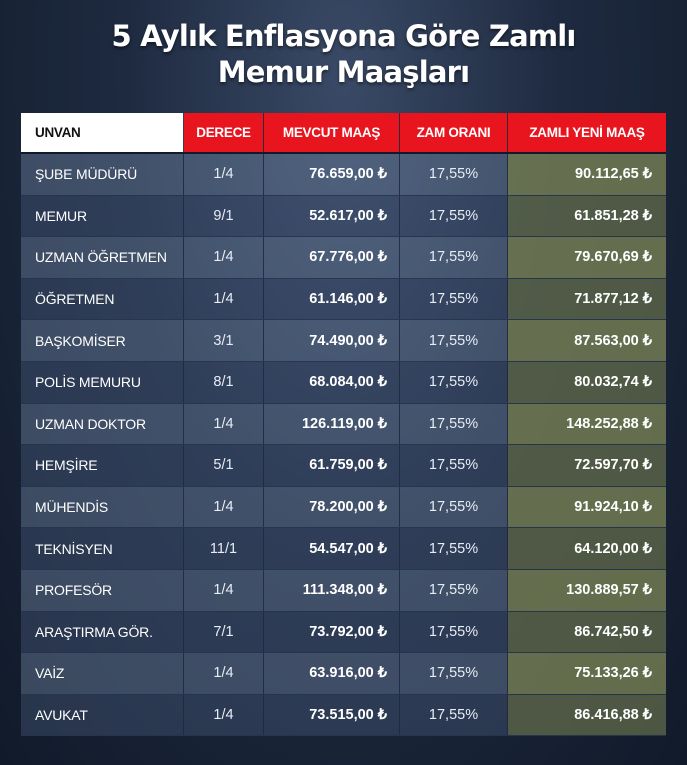  I want to click on table-row: VAİZ 1/4 63.916,00 ₺ 17,55% 75.133,26 ₺, so click(343, 674).